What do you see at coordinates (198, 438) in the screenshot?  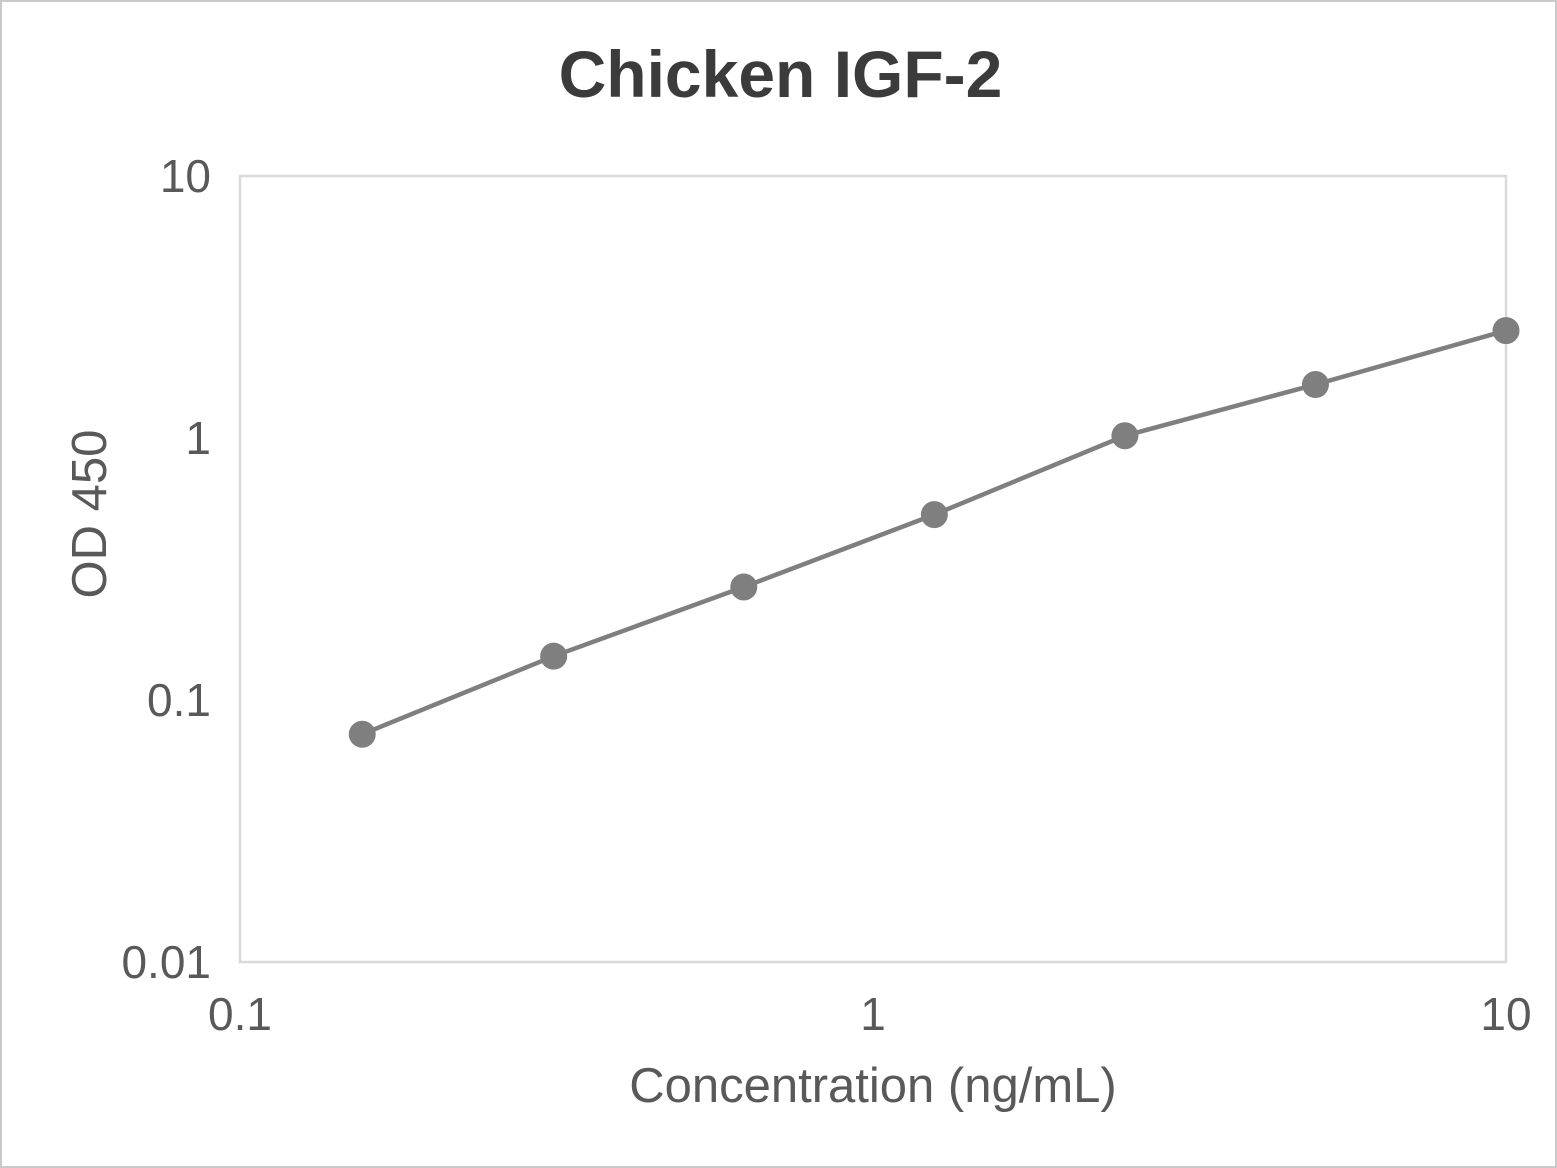 I see `y-tick-label-1: 1` at bounding box center [198, 438].